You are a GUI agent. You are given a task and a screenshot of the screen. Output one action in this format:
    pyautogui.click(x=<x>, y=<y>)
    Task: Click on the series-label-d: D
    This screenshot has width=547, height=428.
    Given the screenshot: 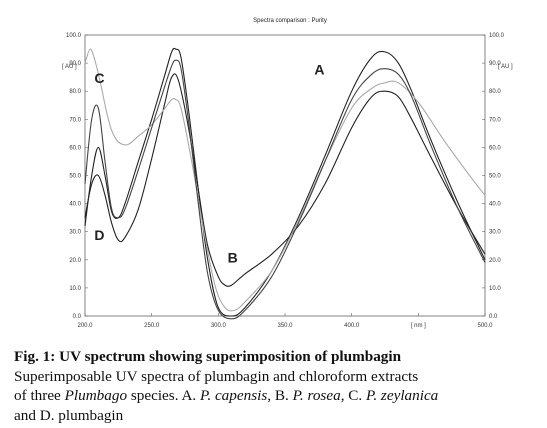 What is the action you would take?
    pyautogui.click(x=99, y=235)
    